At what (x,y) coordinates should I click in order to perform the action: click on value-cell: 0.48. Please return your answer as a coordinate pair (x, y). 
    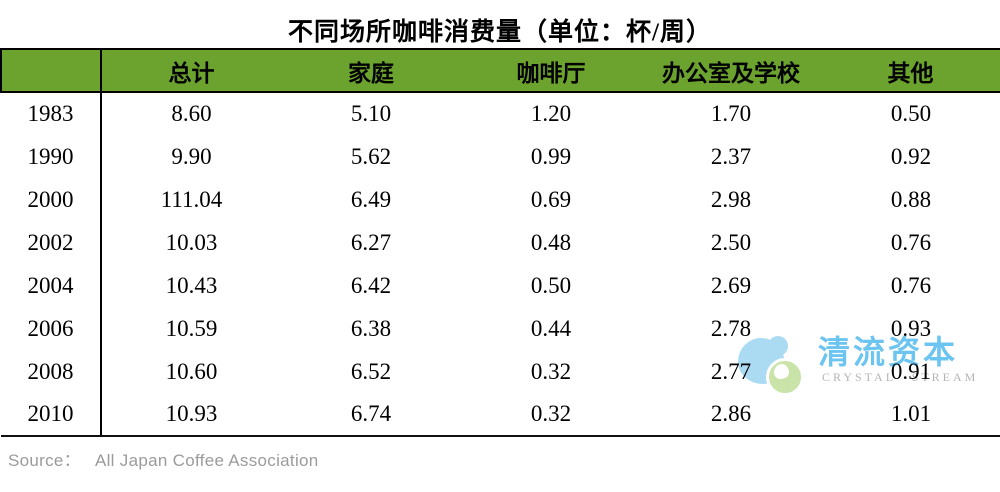
    Looking at the image, I should click on (551, 242).